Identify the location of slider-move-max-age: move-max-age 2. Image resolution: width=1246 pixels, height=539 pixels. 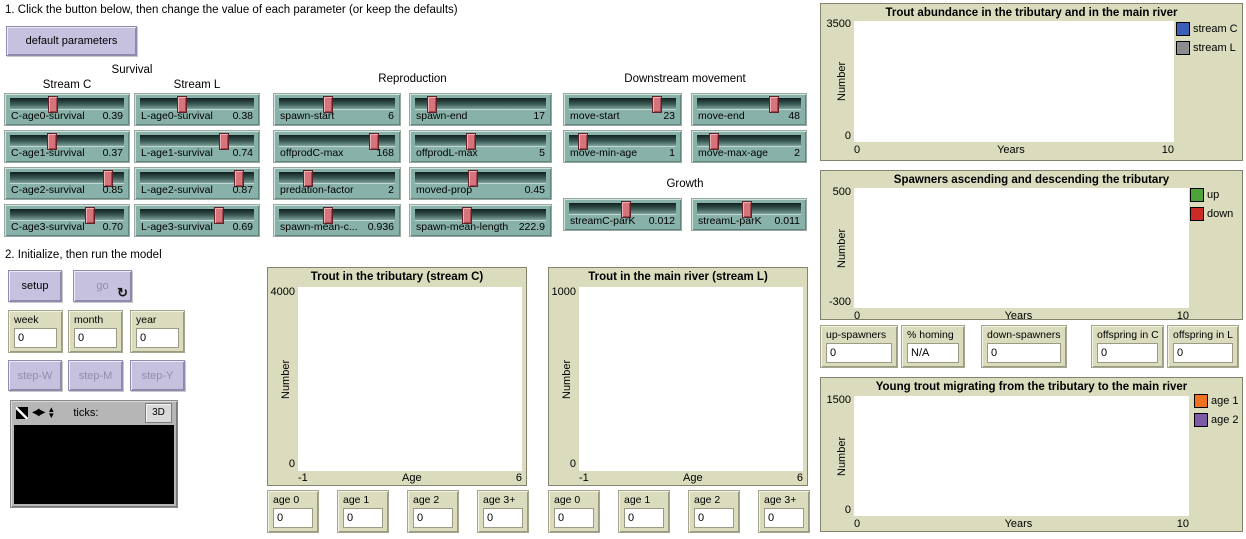
(749, 146).